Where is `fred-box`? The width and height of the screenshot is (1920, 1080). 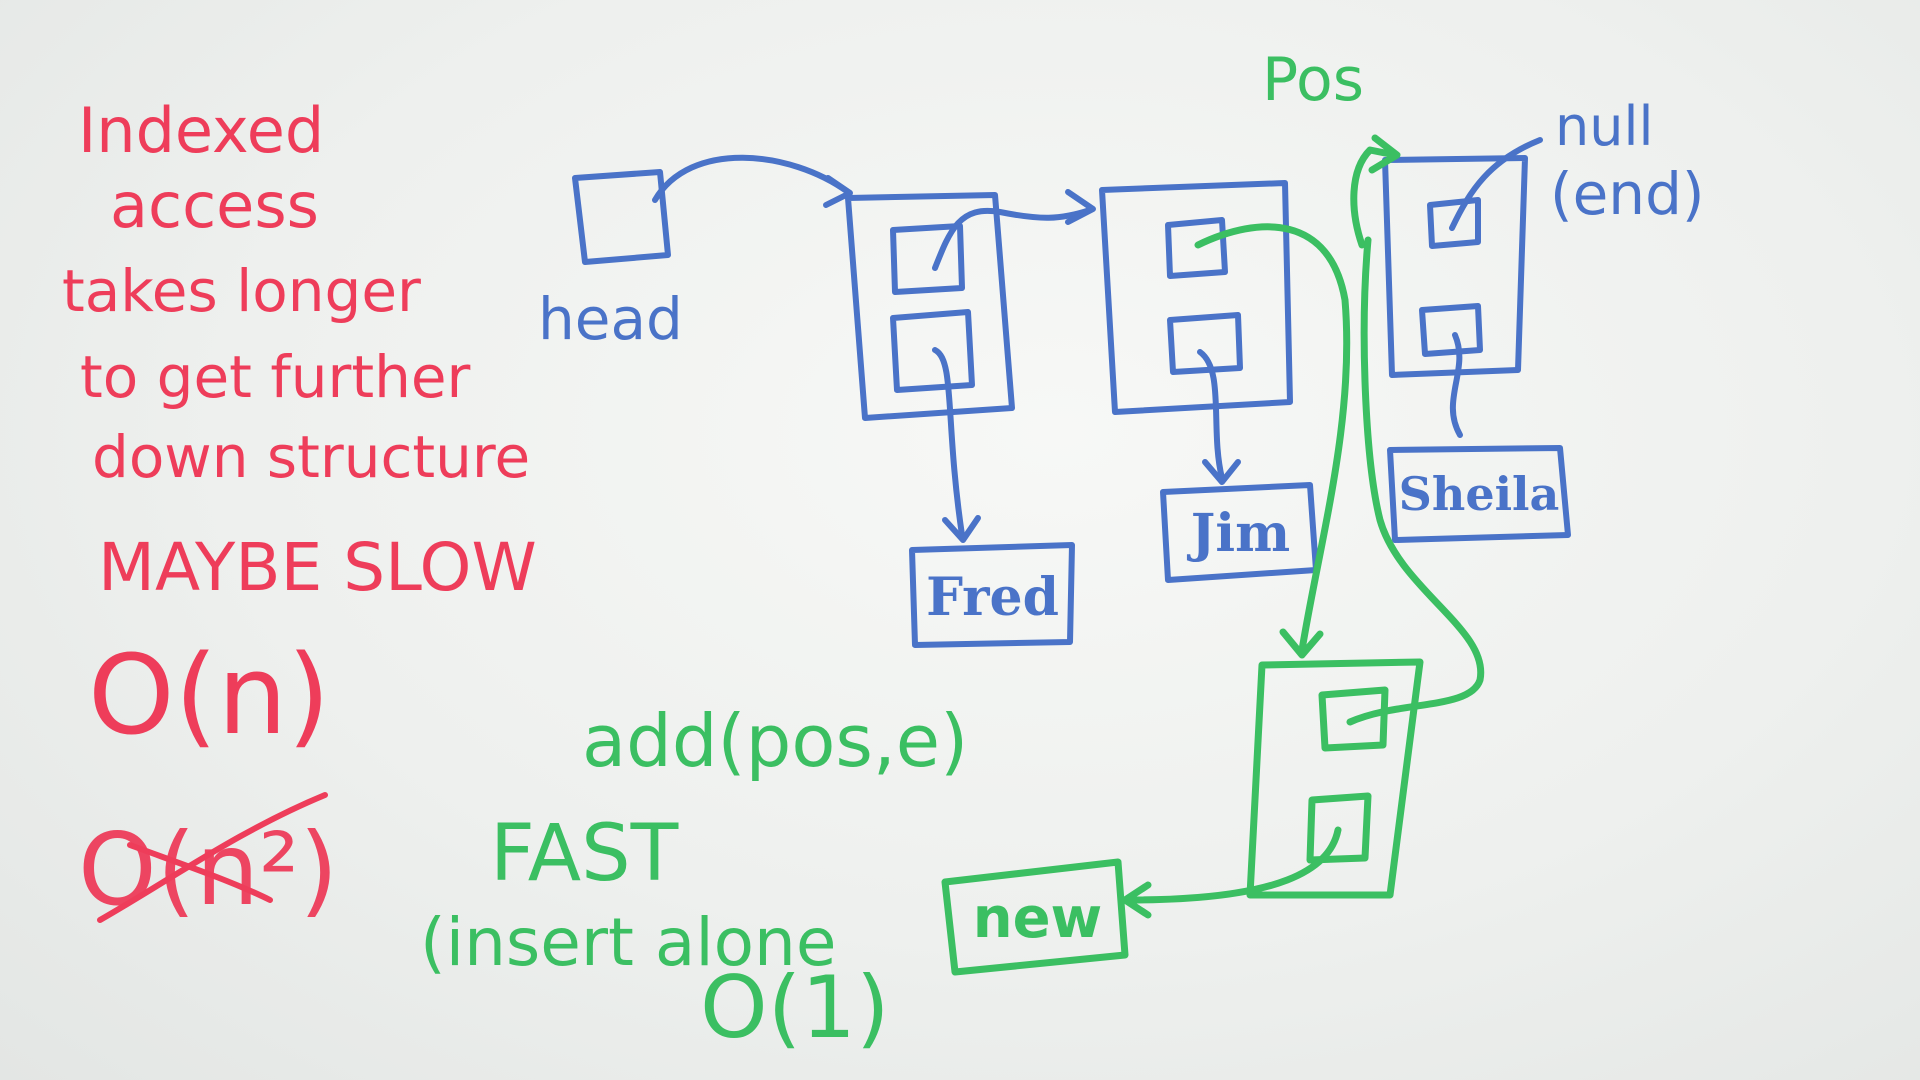
fred-box is located at coordinates (992, 595).